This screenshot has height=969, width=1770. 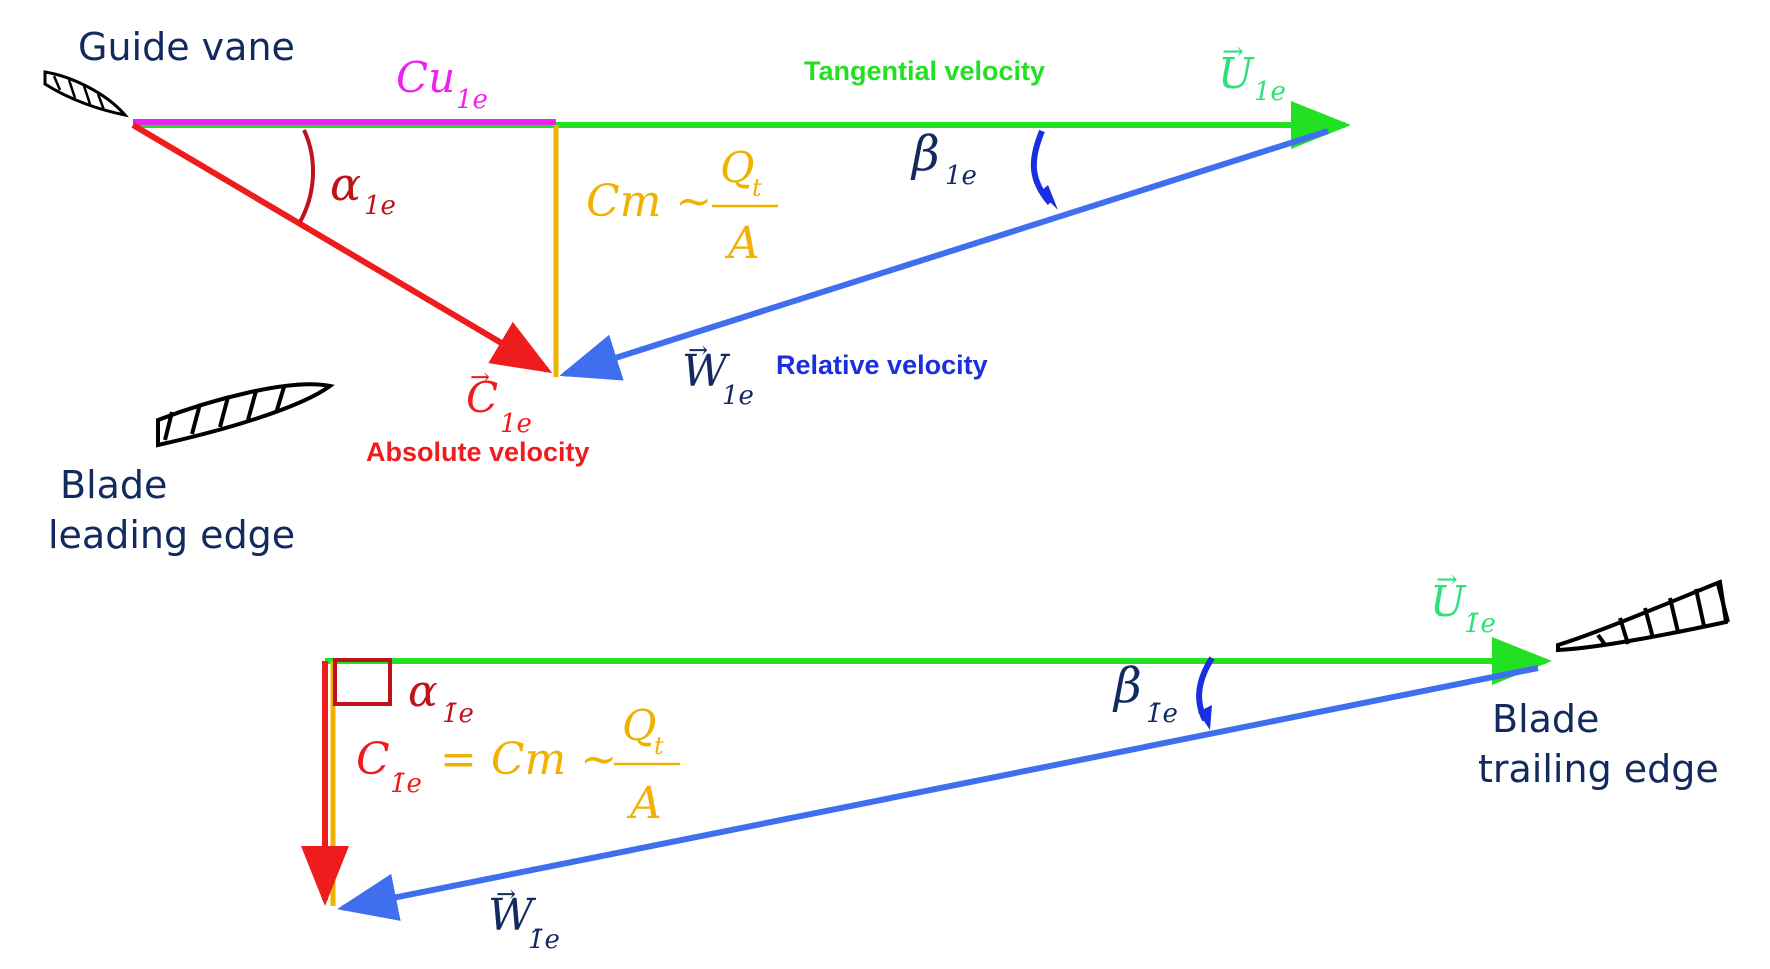 I want to click on u-symbol-main: U, so click(x=1236, y=73).